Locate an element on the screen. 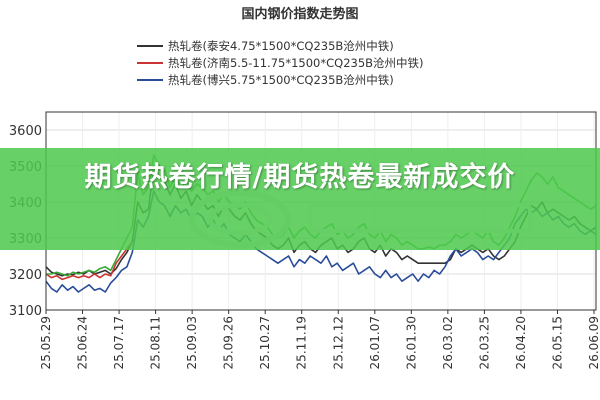 The width and height of the screenshot is (600, 400). x-tick-label: 25.09.26 is located at coordinates (229, 342).